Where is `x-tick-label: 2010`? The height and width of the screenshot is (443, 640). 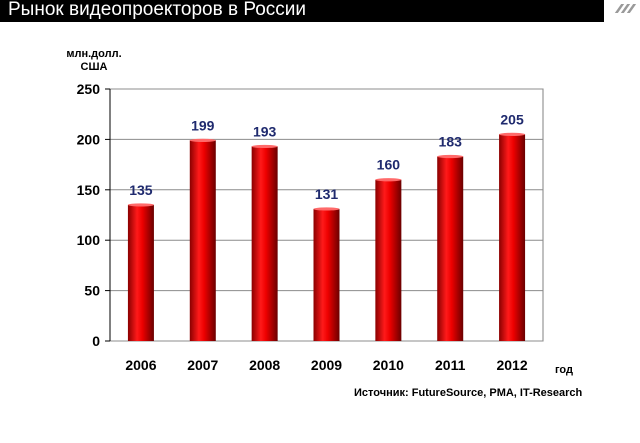
x-tick-label: 2010 is located at coordinates (388, 365).